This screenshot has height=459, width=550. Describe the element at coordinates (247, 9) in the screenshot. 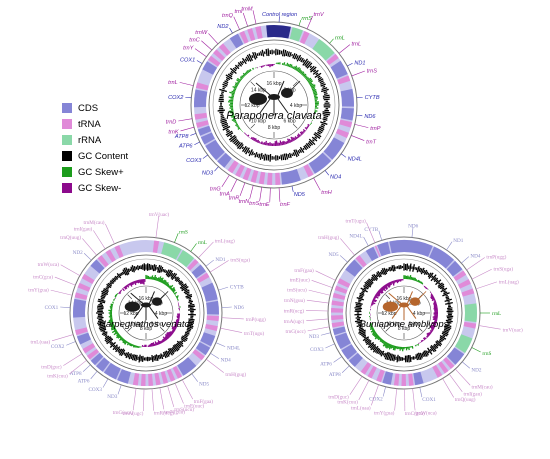

I see `gene-label: trnM` at that location.